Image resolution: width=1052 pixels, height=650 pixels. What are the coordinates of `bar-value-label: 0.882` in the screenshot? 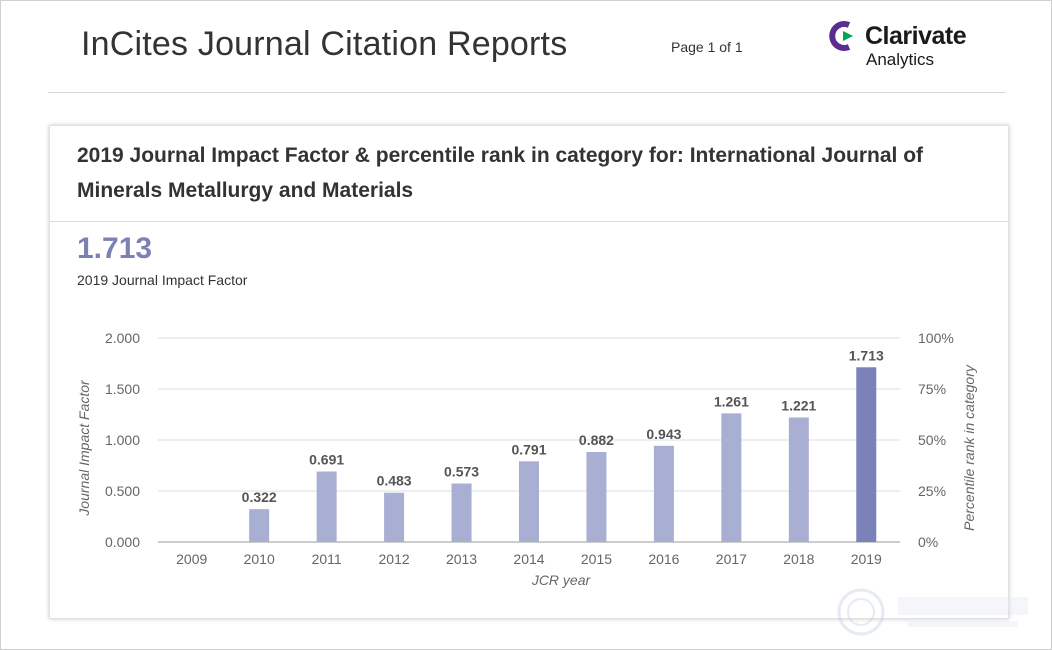 It's located at (596, 440).